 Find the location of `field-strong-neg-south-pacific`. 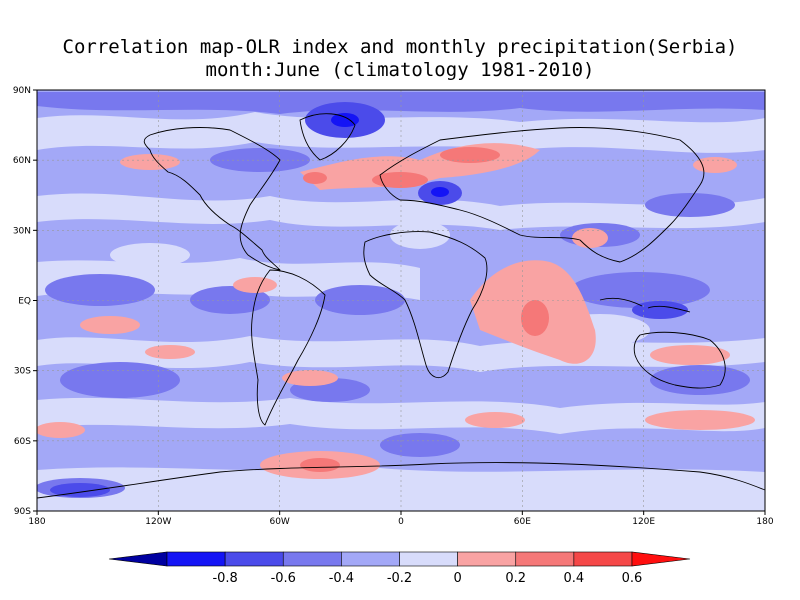

field-strong-neg-south-pacific is located at coordinates (80, 490).